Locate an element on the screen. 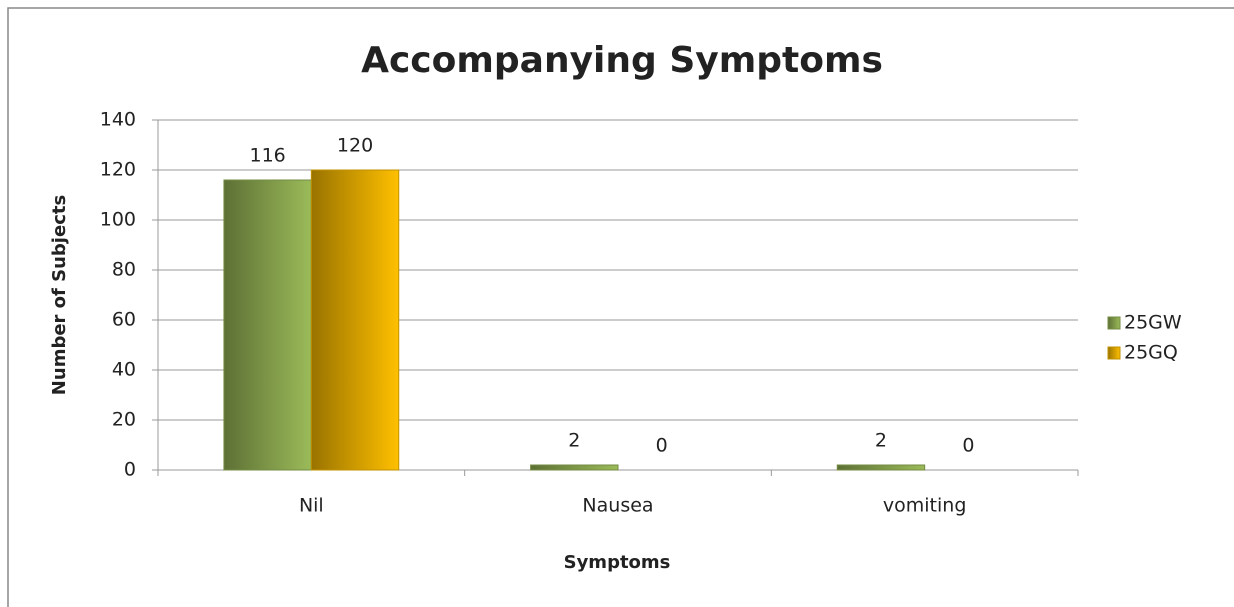 The width and height of the screenshot is (1234, 607). data-label: 116 is located at coordinates (268, 156).